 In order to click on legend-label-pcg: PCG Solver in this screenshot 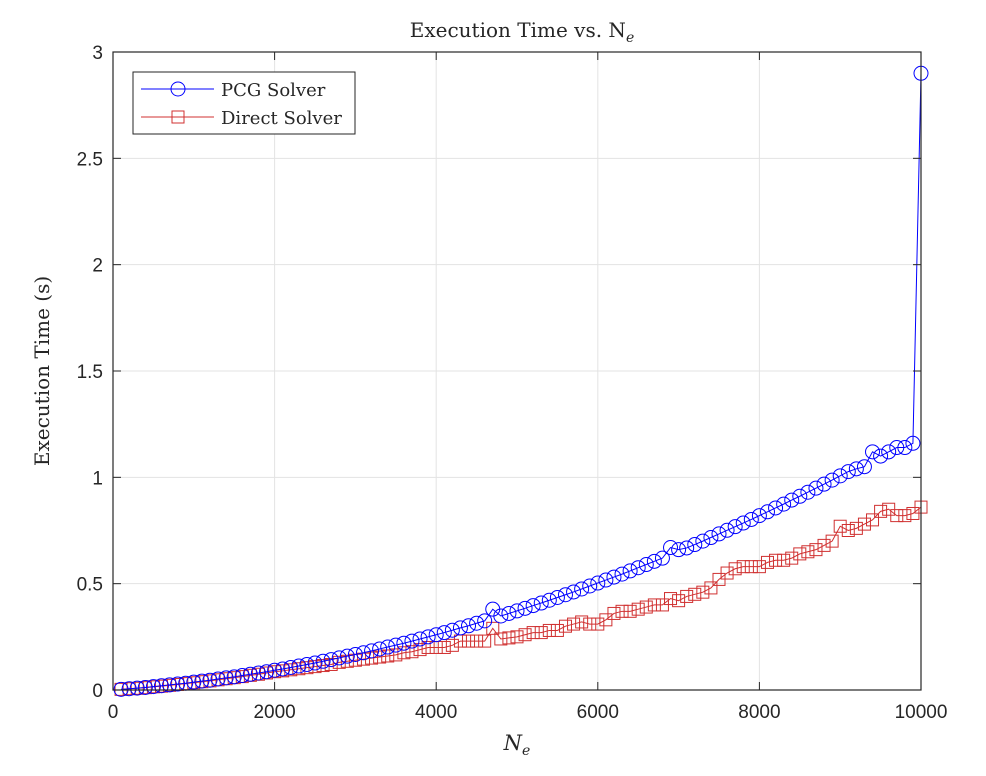, I will do `click(273, 90)`.